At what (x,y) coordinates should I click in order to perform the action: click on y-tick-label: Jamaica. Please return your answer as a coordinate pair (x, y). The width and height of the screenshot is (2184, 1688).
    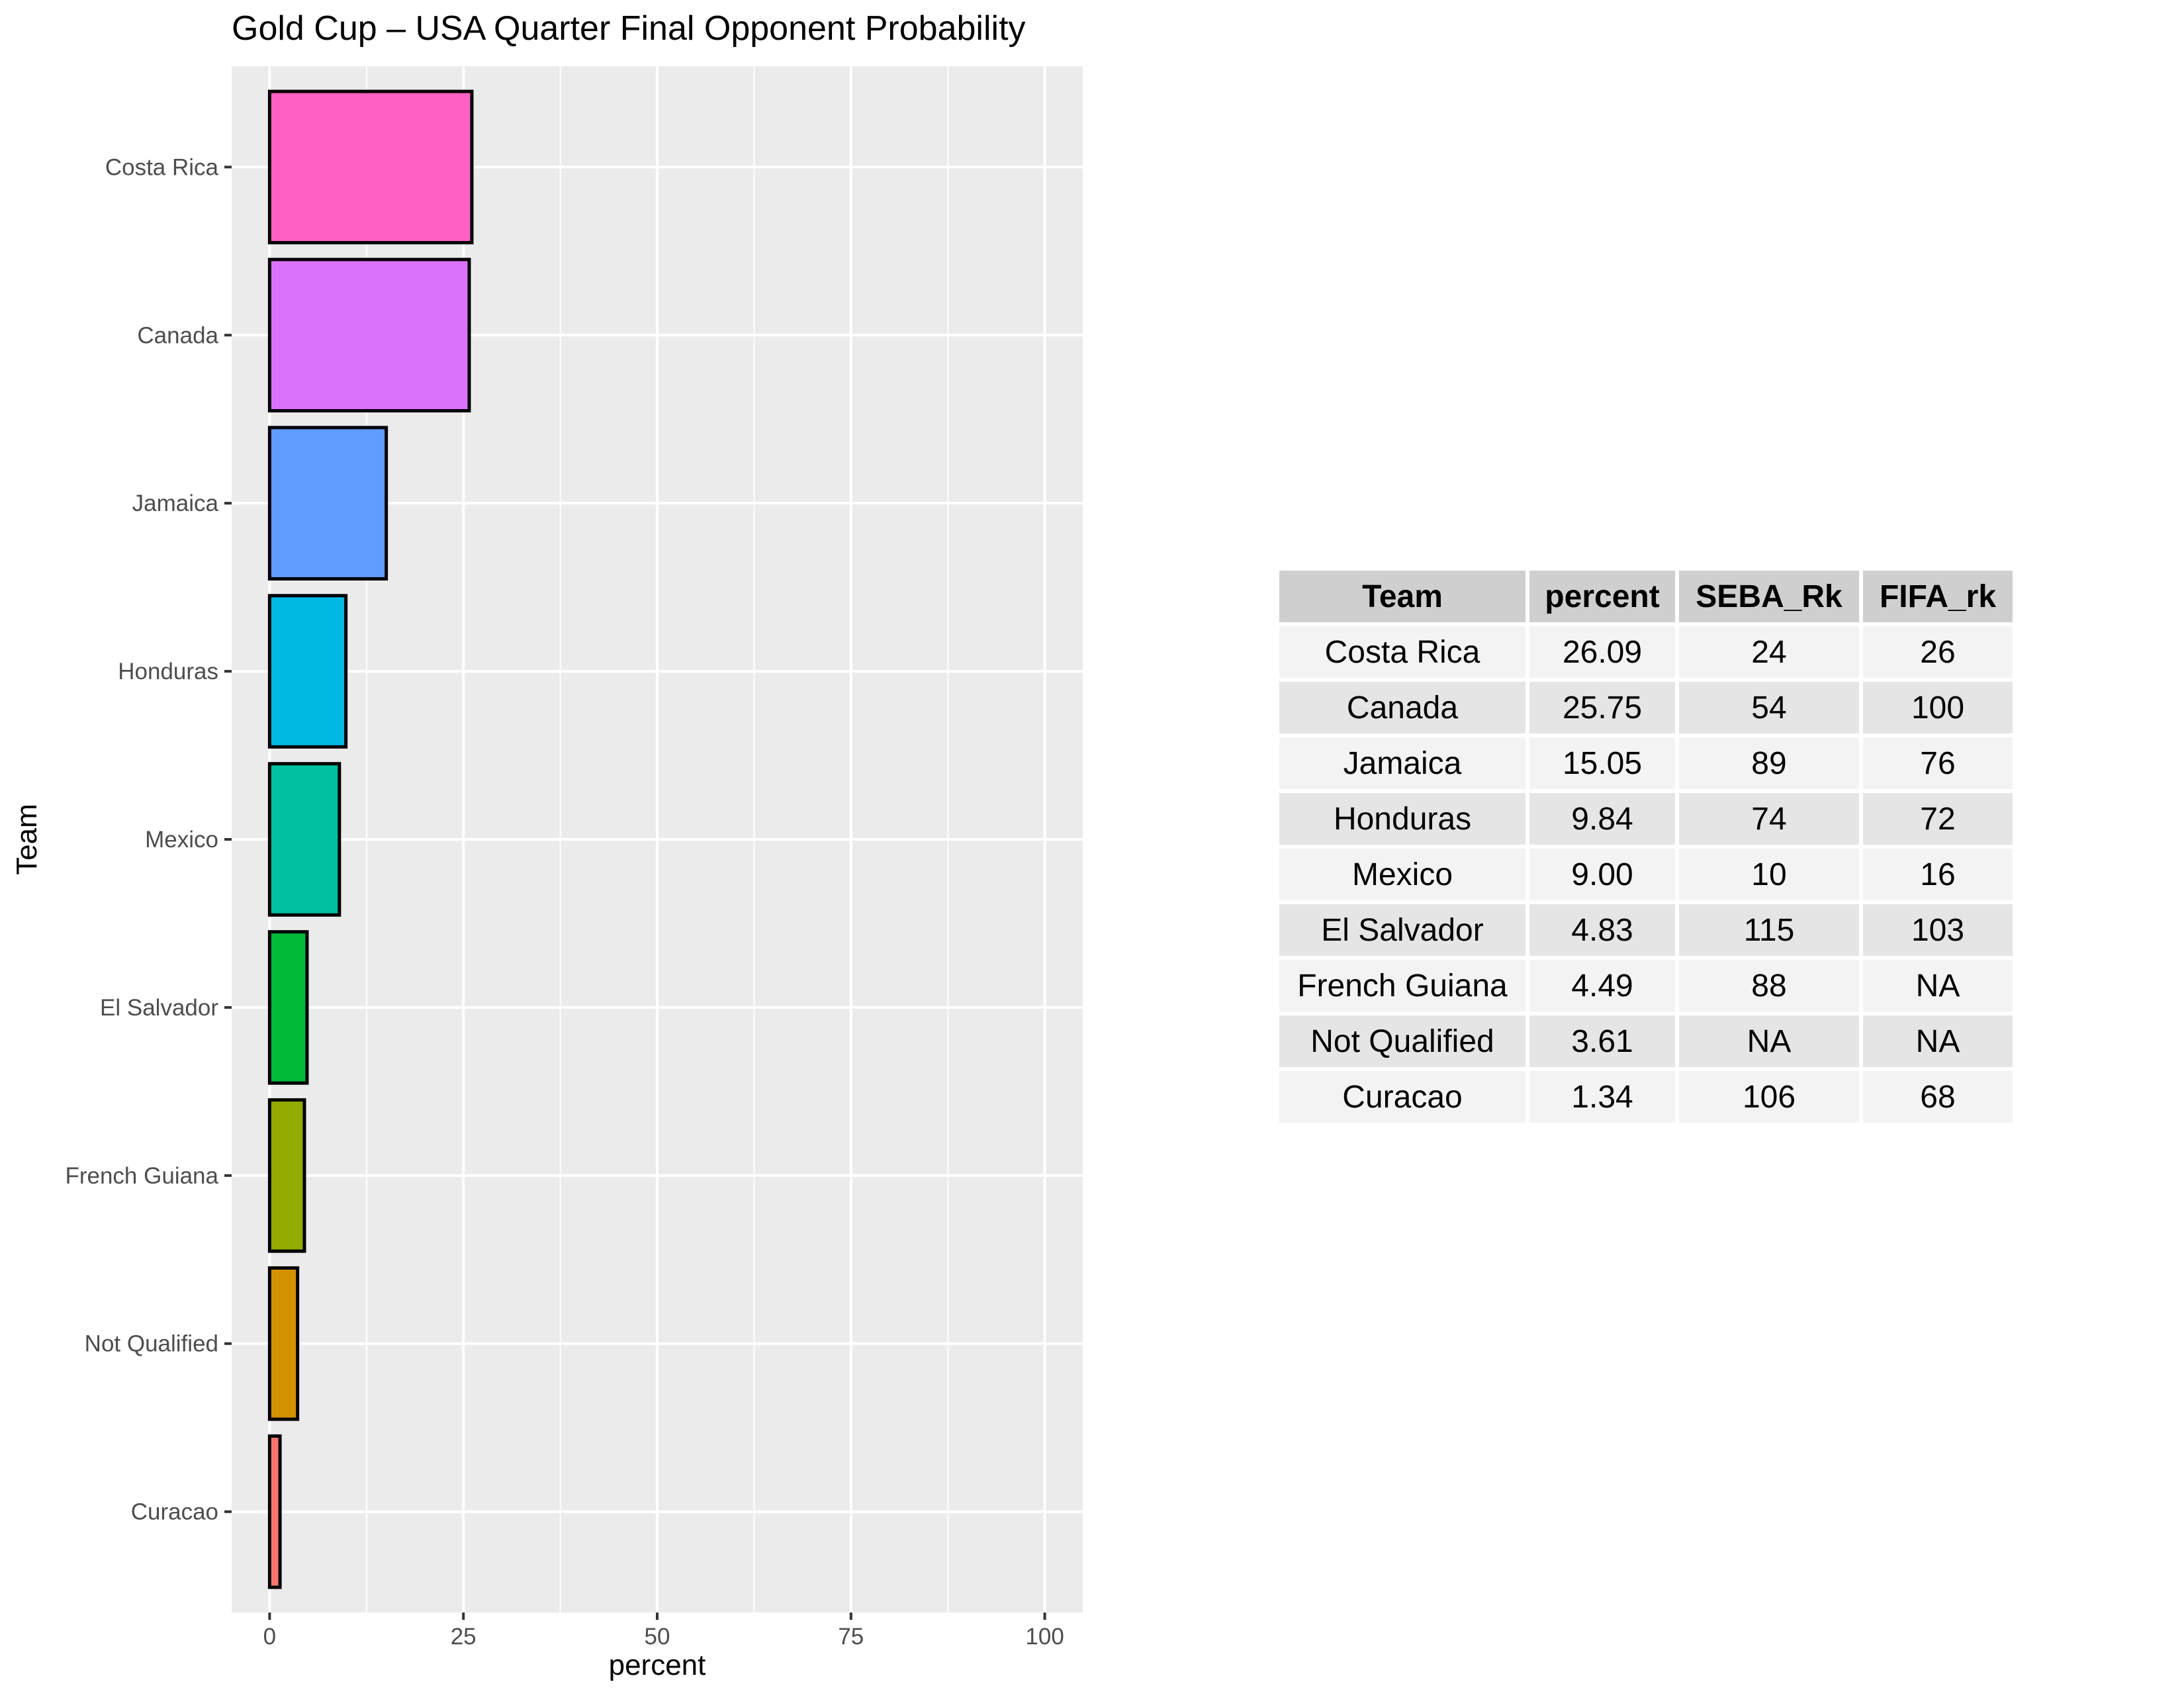
    Looking at the image, I should click on (176, 503).